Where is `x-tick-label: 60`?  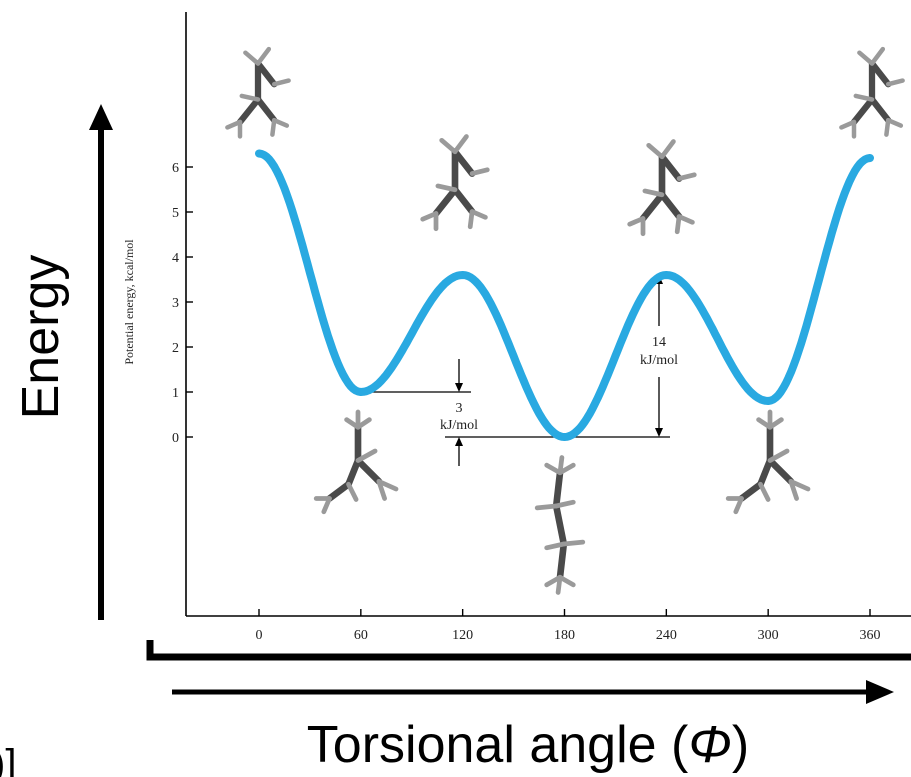
x-tick-label: 60 is located at coordinates (361, 635).